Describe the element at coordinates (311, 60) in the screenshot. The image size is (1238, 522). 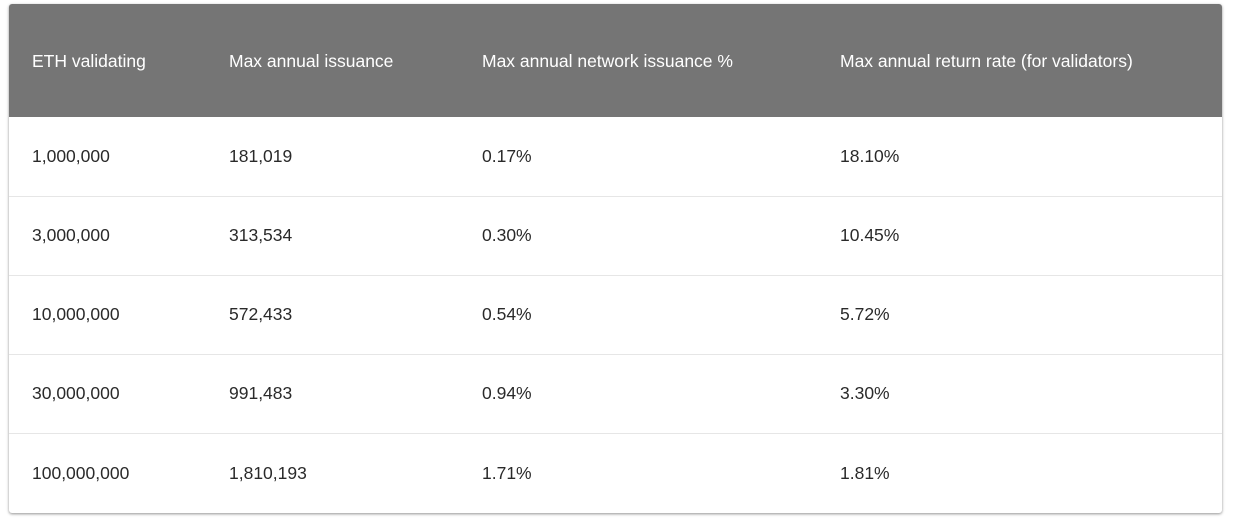
I see `header-max-annual-issuance: Max annual issuance` at that location.